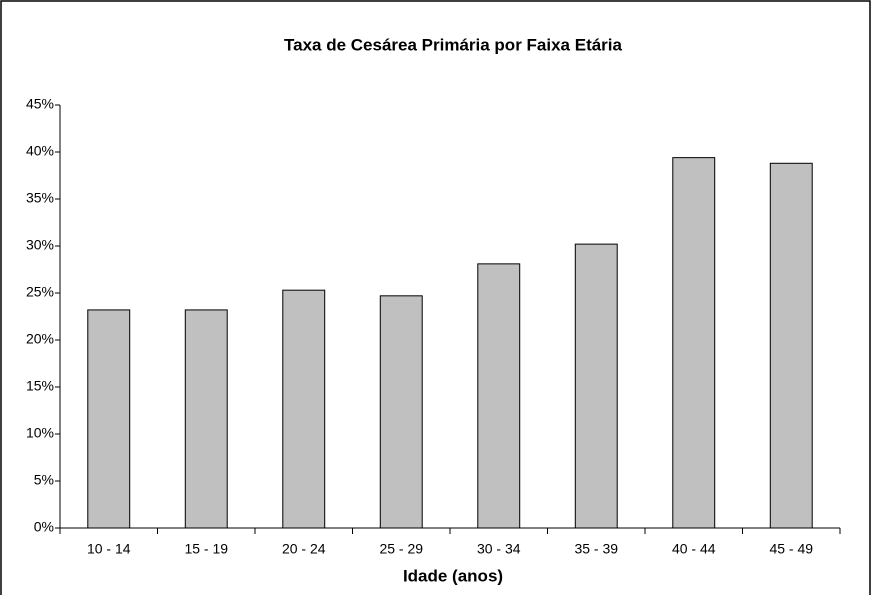 This screenshot has height=595, width=872. I want to click on y-tick-label: 40%, so click(40, 151).